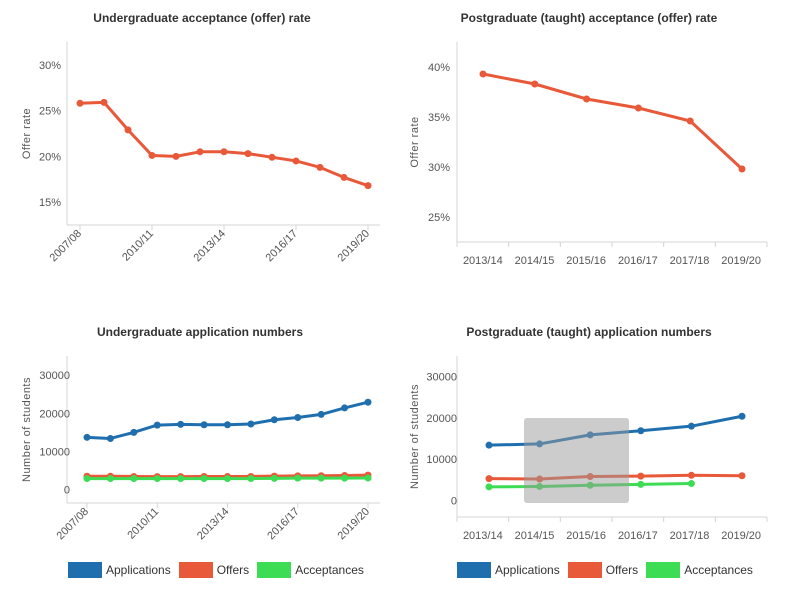 This screenshot has height=590, width=805. What do you see at coordinates (439, 118) in the screenshot?
I see `y-tick-label: 35%` at bounding box center [439, 118].